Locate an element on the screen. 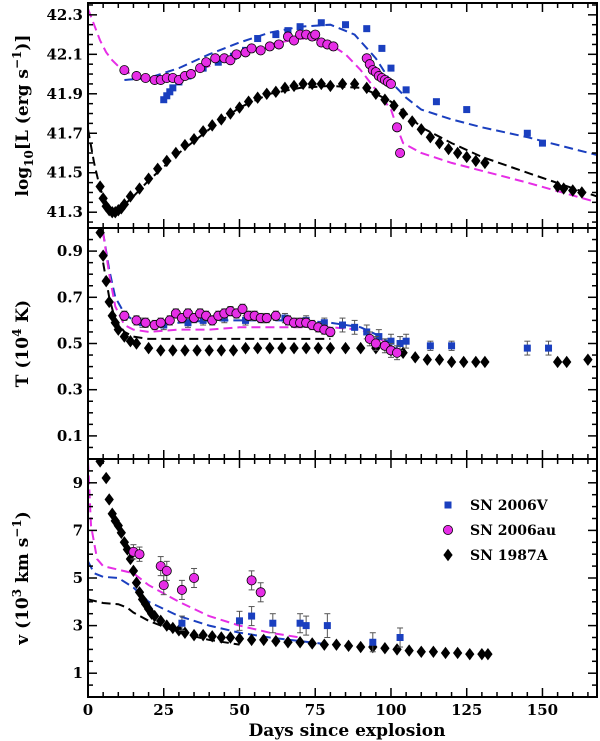 The height and width of the screenshot is (741, 600). y-tick-label: 7 is located at coordinates (78, 530).